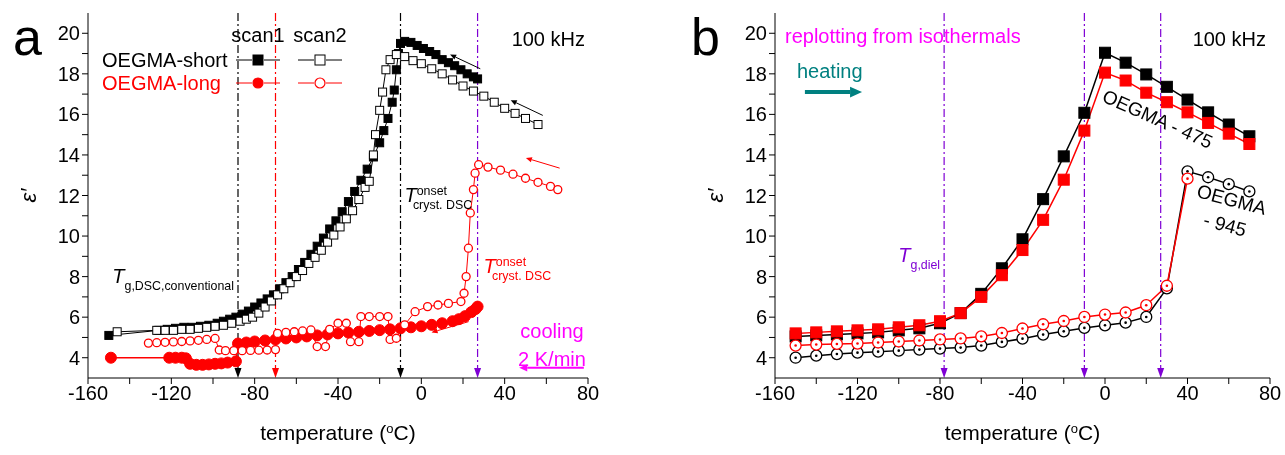 This screenshot has width=1285, height=455. I want to click on annotation: heating, so click(830, 71).